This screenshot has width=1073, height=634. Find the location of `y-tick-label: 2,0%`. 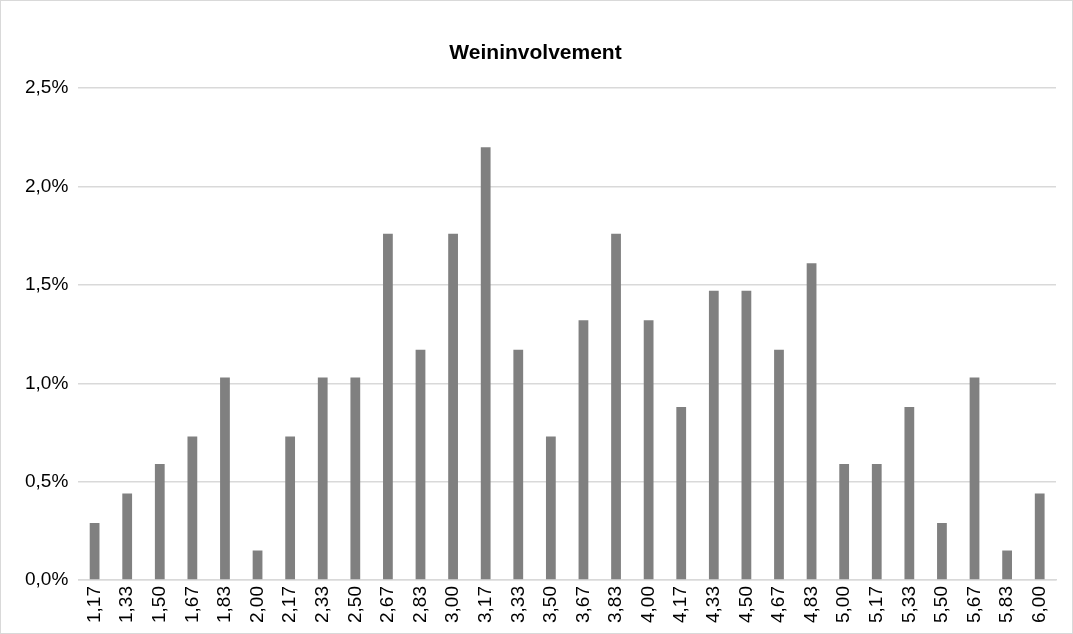

y-tick-label: 2,0% is located at coordinates (46, 185).